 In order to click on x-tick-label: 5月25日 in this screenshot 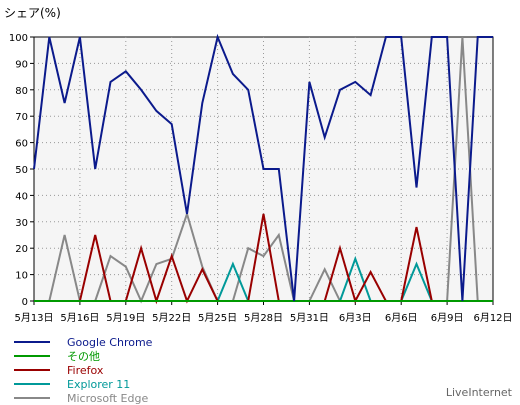, I will do `click(217, 318)`.